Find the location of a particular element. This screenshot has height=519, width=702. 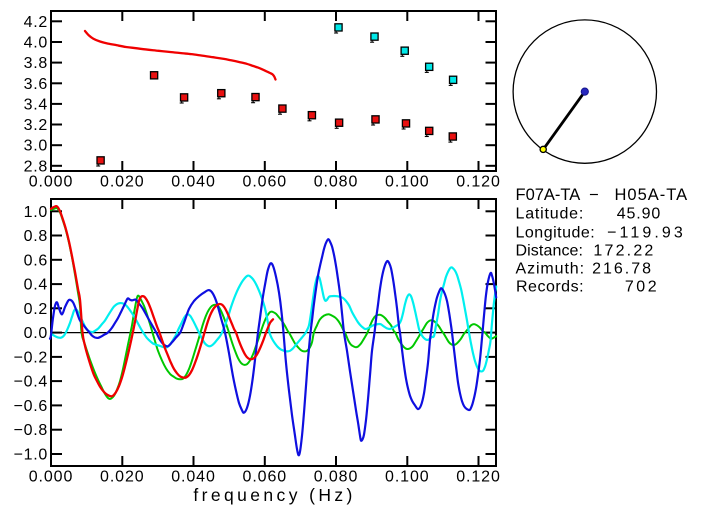

svg-text: 0.6 is located at coordinates (36, 260).